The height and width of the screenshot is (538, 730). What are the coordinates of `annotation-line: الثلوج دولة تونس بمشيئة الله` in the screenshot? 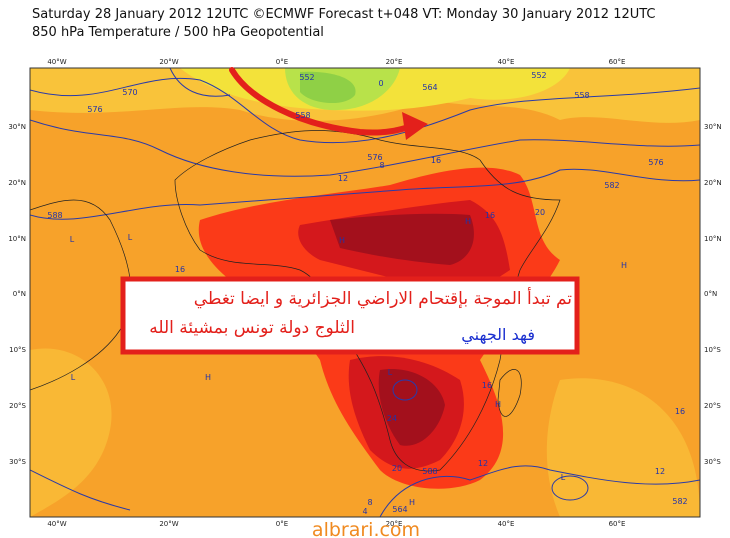 It's located at (252, 328).